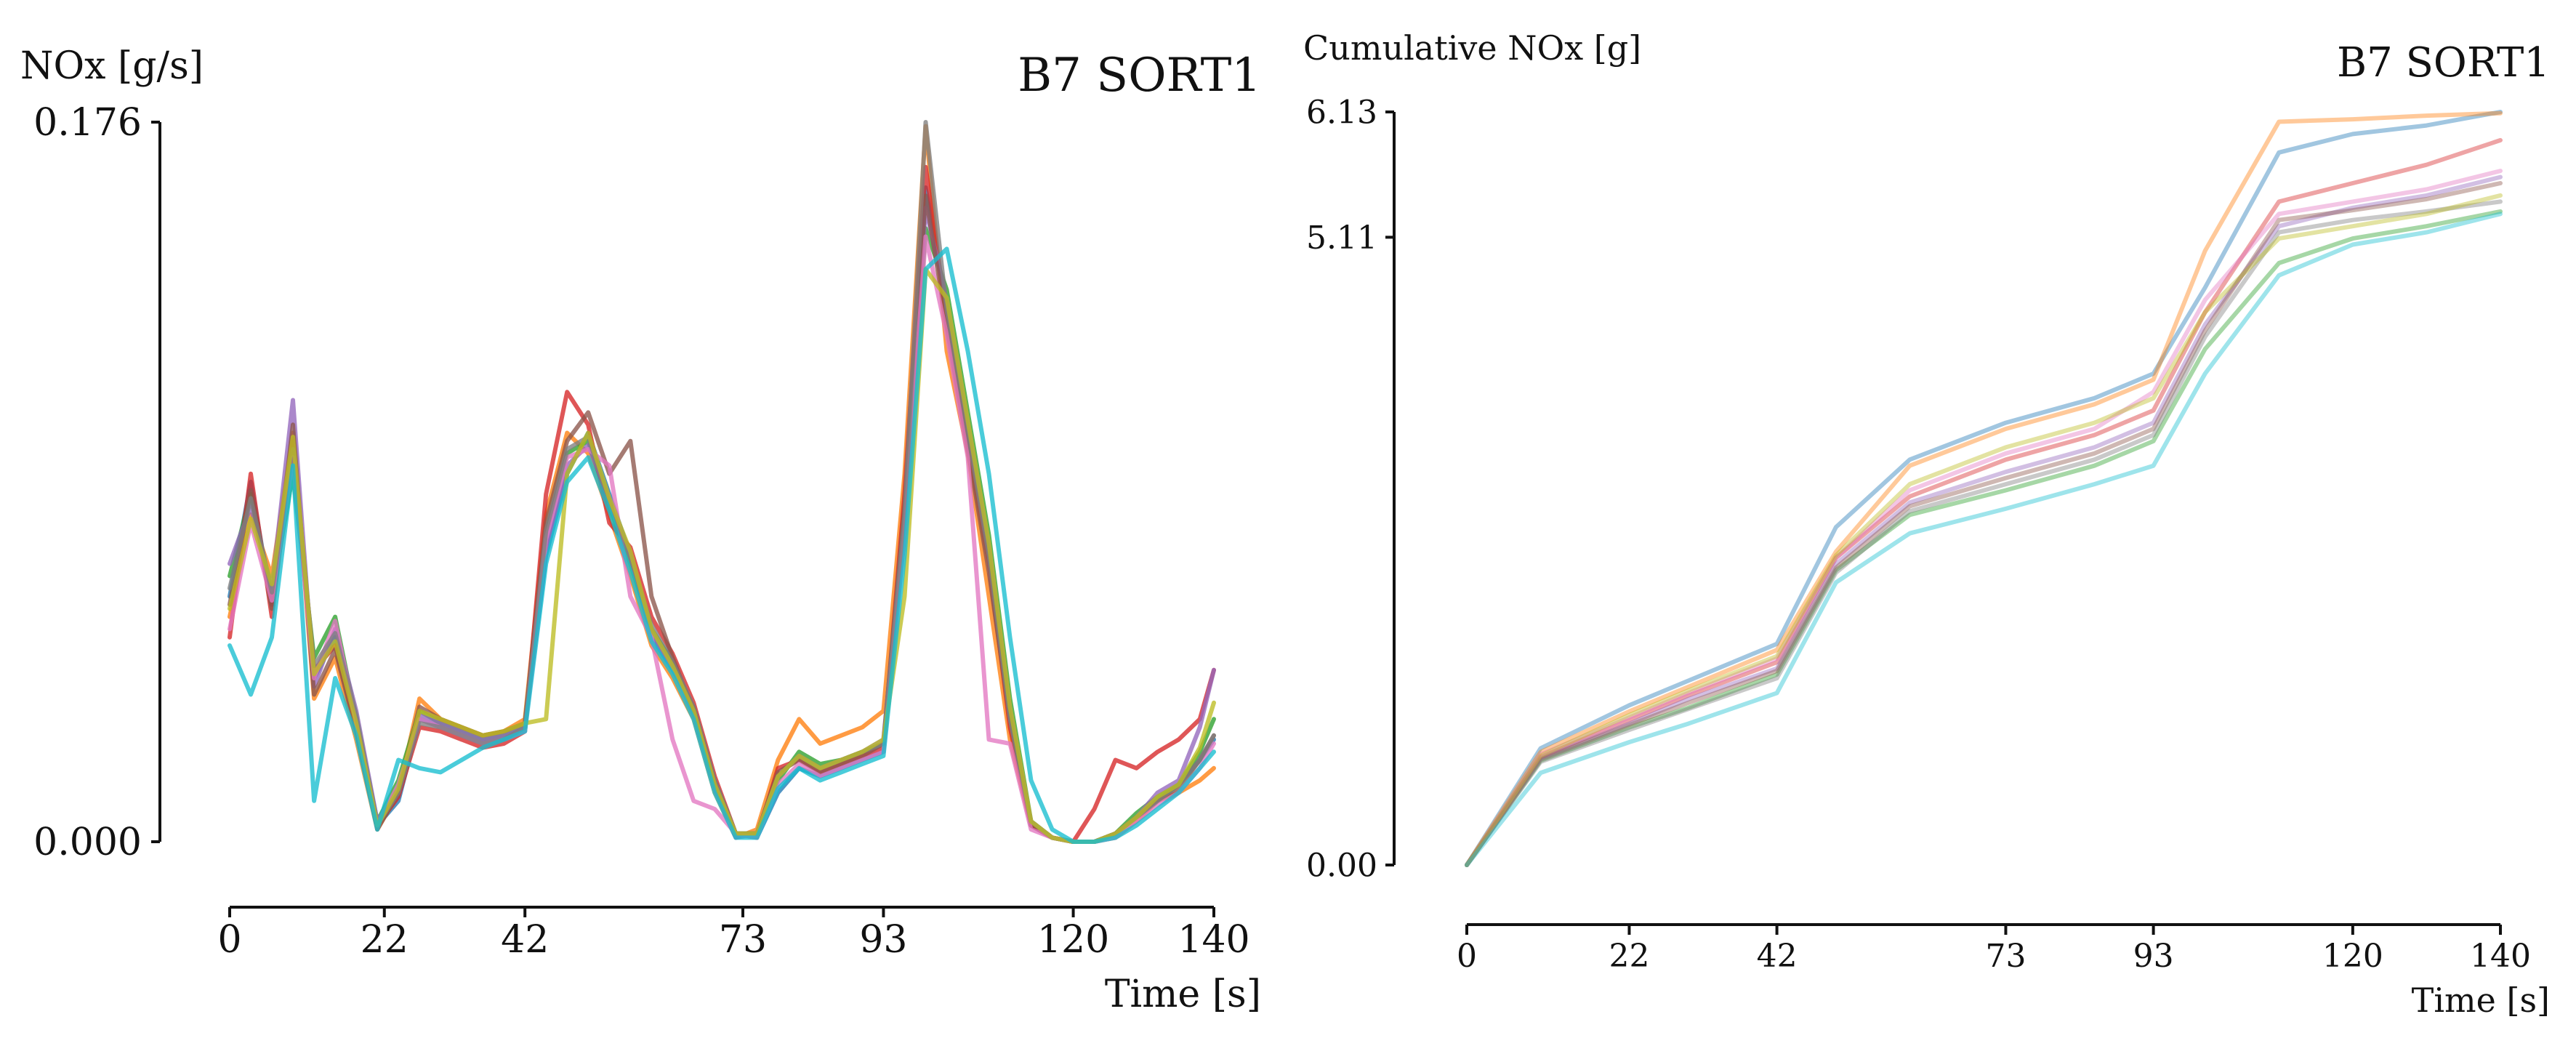 The width and height of the screenshot is (2576, 1038). Describe the element at coordinates (1341, 238) in the screenshot. I see `y-tick-label: 5.11` at that location.